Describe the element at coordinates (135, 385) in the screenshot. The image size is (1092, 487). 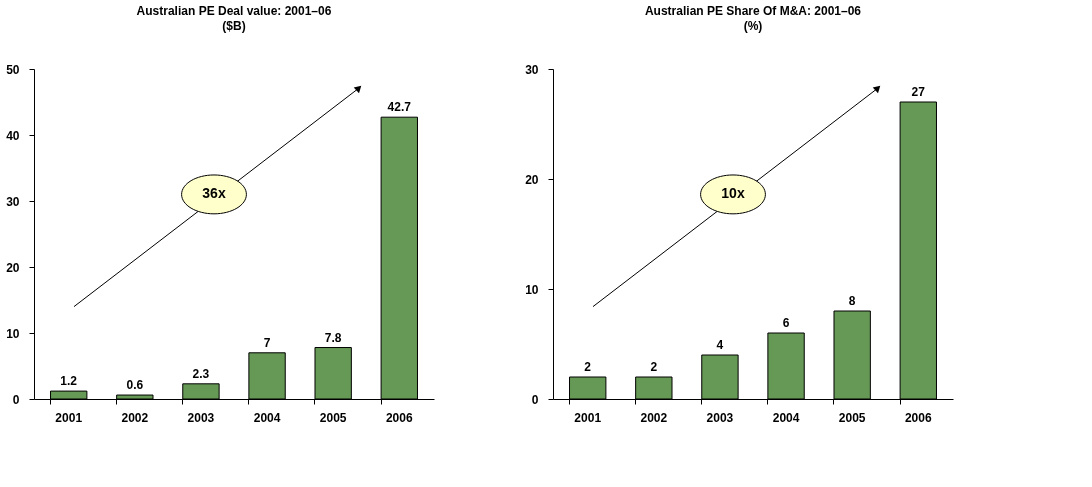
I see `data-label: 0.6` at that location.